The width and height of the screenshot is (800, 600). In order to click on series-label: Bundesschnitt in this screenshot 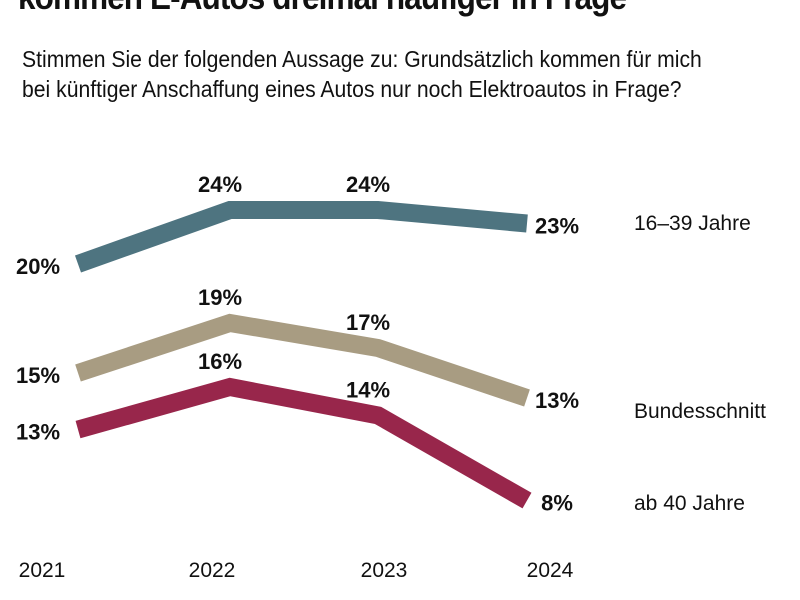, I will do `click(700, 411)`.